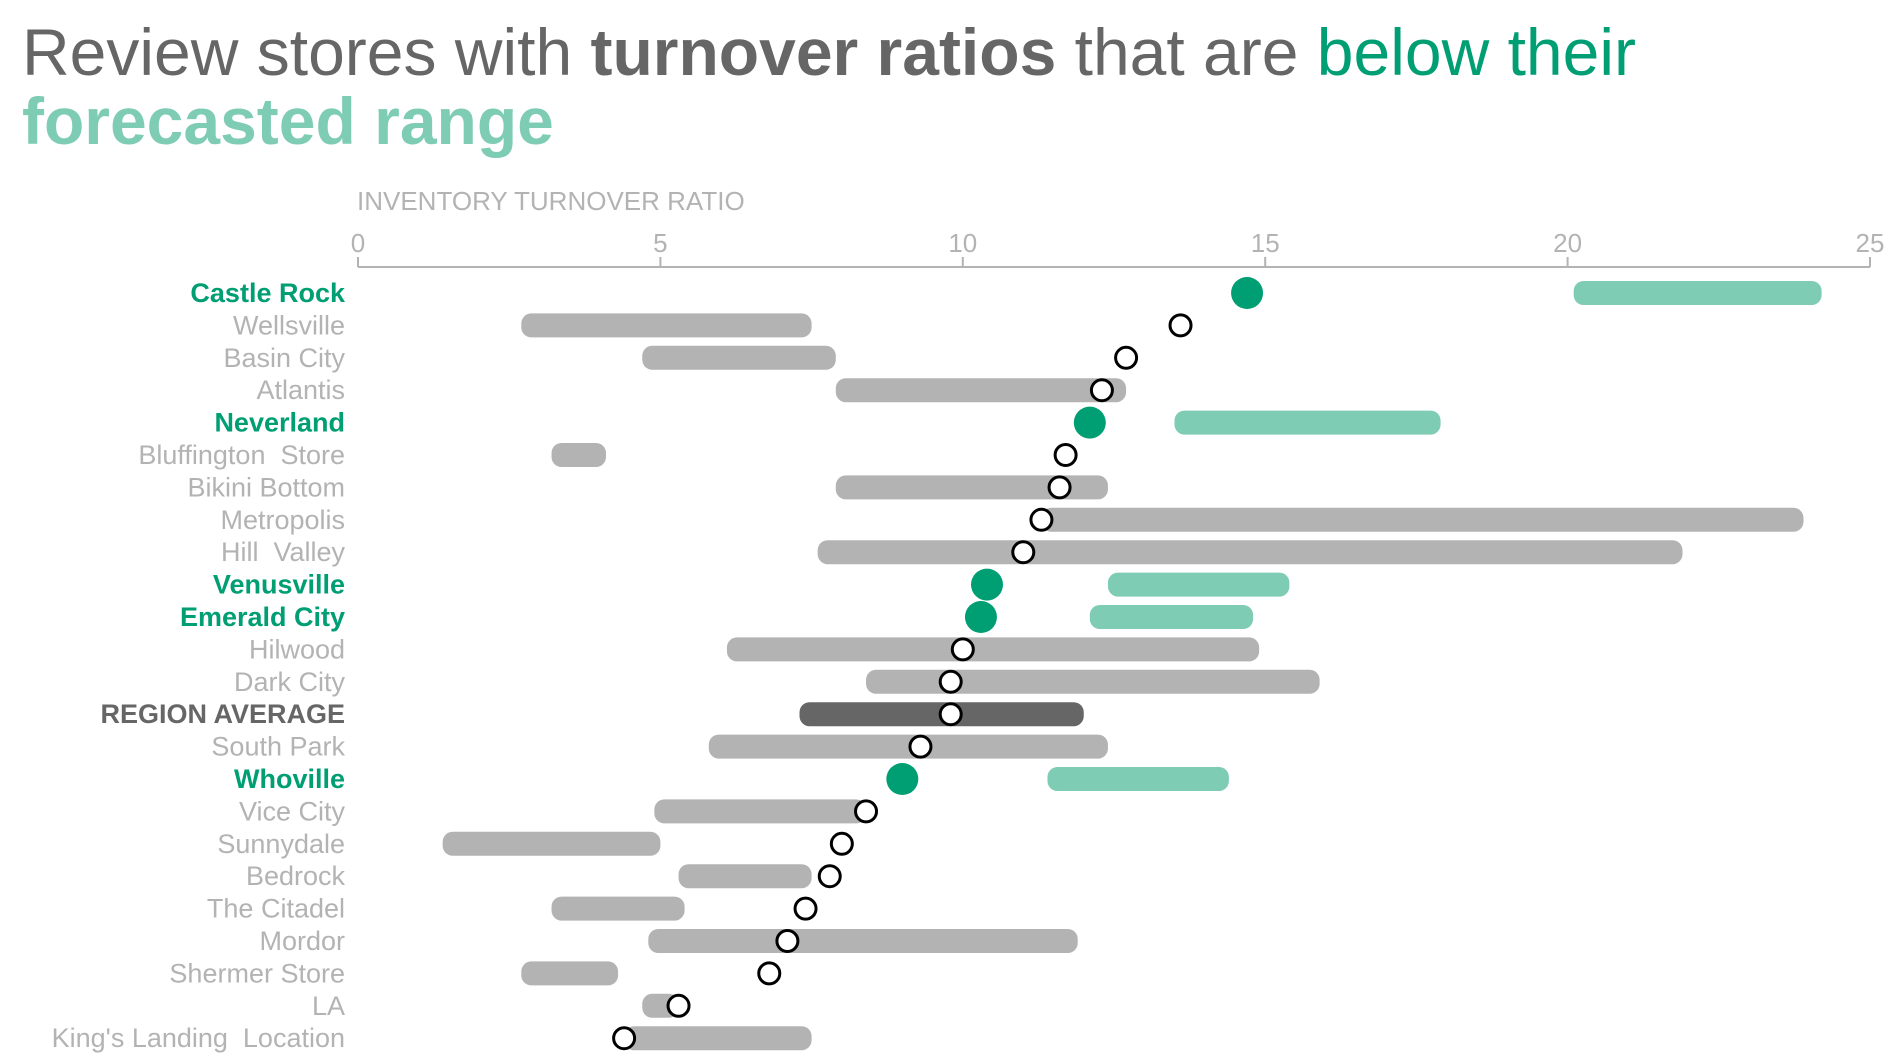  What do you see at coordinates (279, 423) in the screenshot?
I see `row-label: Neverland` at bounding box center [279, 423].